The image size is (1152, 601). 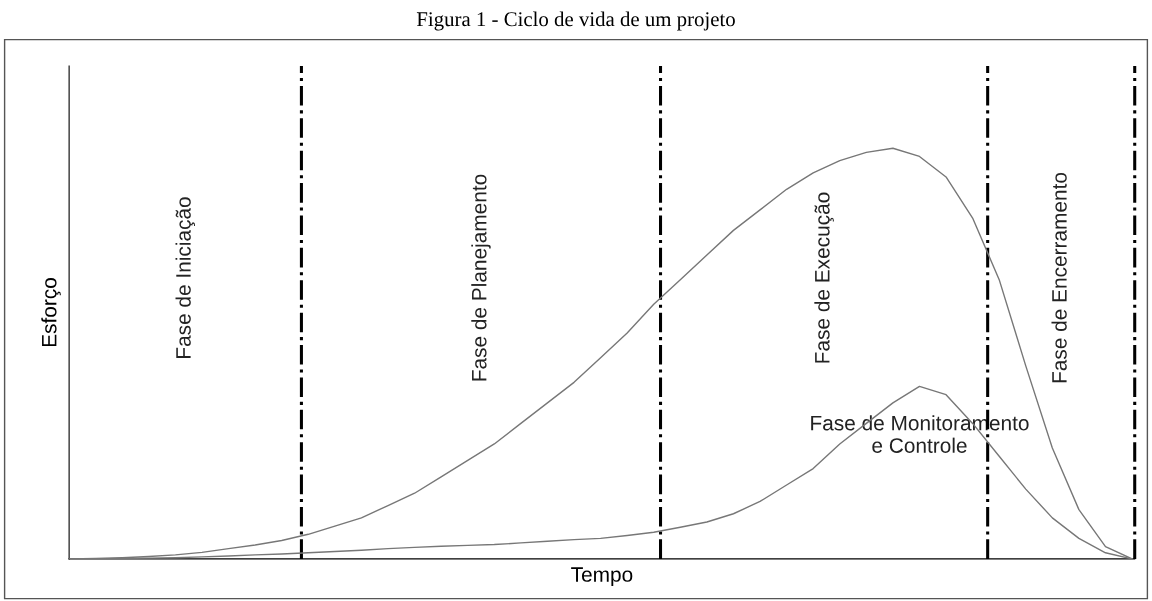 What do you see at coordinates (1059, 277) in the screenshot?
I see `annotation: Fase de Encerramento` at bounding box center [1059, 277].